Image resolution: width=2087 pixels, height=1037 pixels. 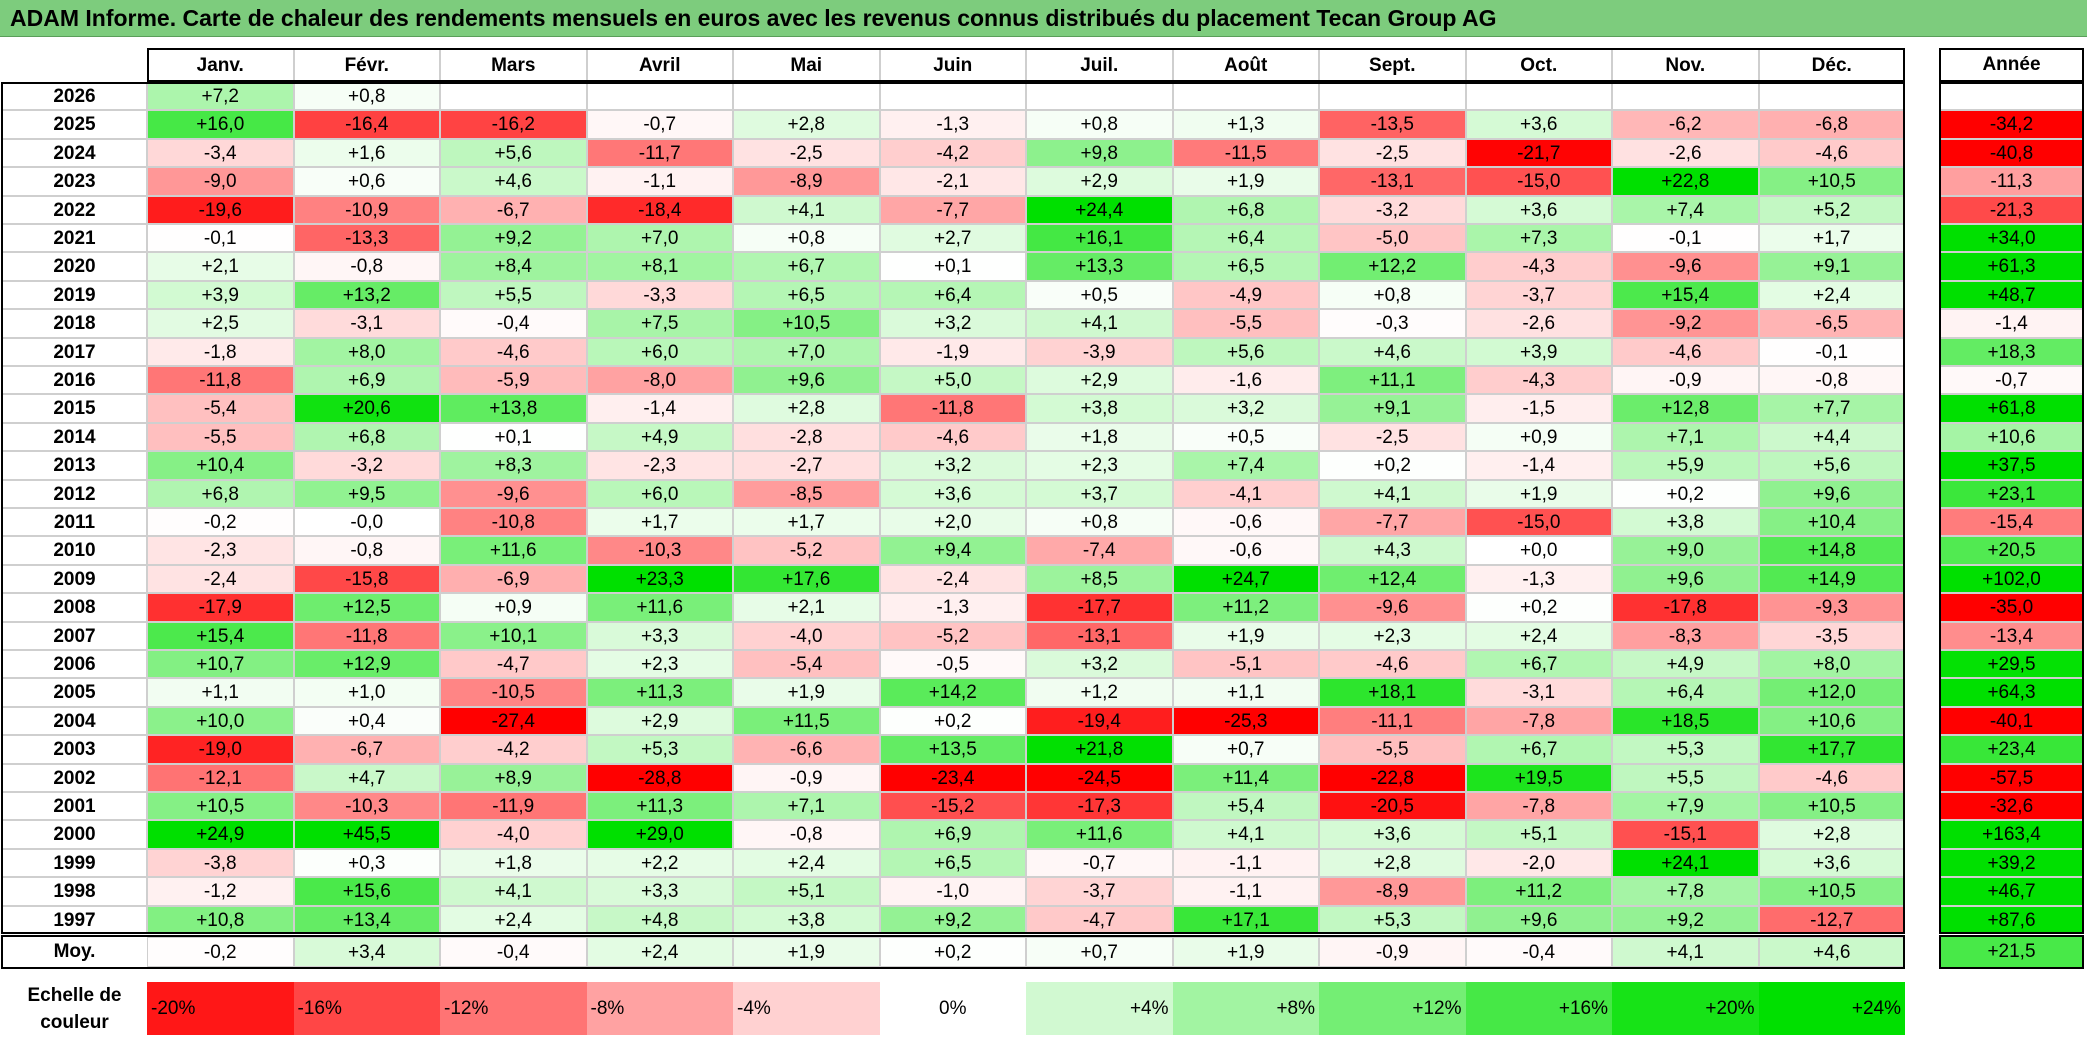 I want to click on heatmap-cell: -0,1, so click(x=1685, y=238).